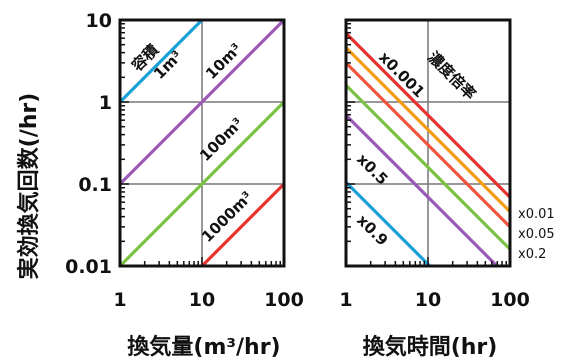 The width and height of the screenshot is (561, 363). What do you see at coordinates (372, 230) in the screenshot?
I see `series-label-x09: x0.9` at bounding box center [372, 230].